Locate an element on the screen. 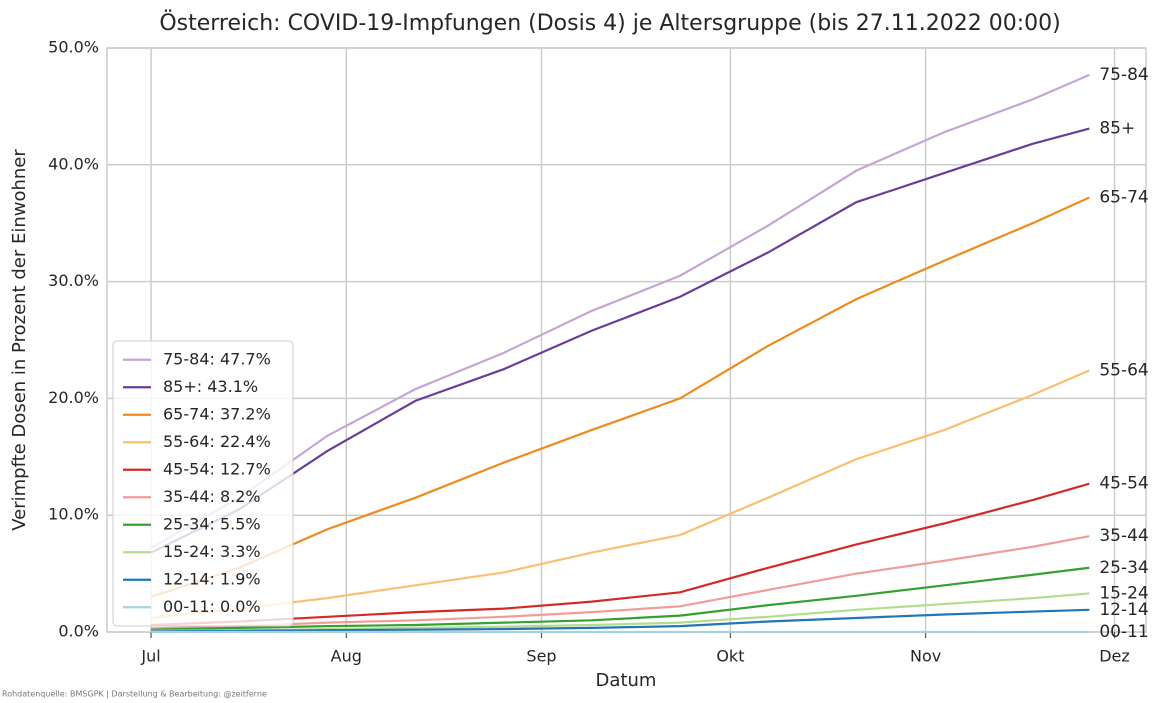 The height and width of the screenshot is (703, 1171). end-label: 25-34 is located at coordinates (1123, 568).